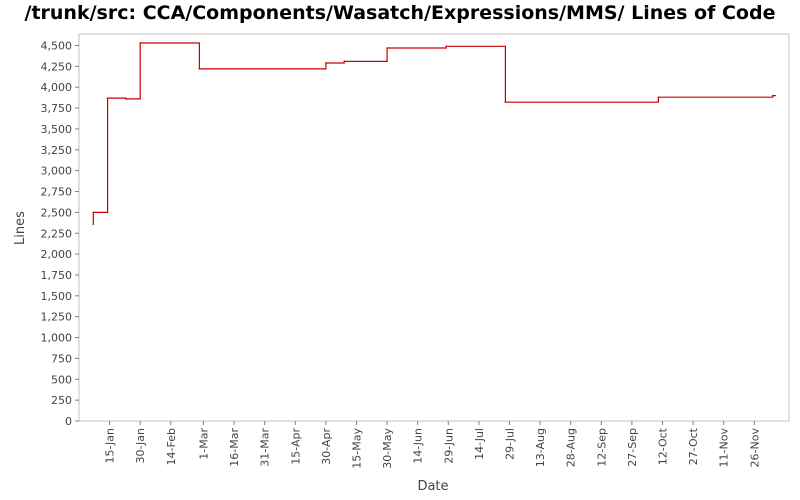 The height and width of the screenshot is (500, 800). I want to click on x-tick-label: 15-Jan, so click(110, 446).